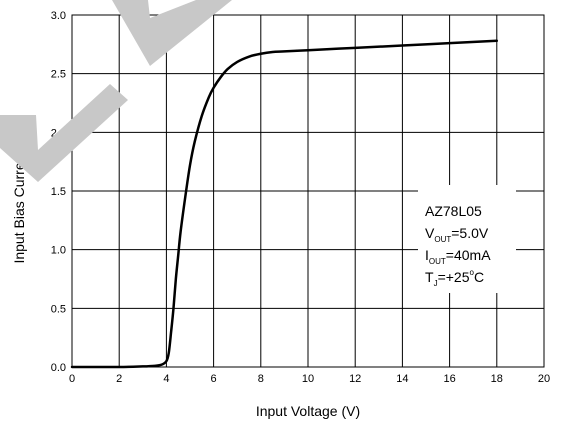 The height and width of the screenshot is (425, 564). What do you see at coordinates (58, 16) in the screenshot?
I see `y-tick-label: 3.0` at bounding box center [58, 16].